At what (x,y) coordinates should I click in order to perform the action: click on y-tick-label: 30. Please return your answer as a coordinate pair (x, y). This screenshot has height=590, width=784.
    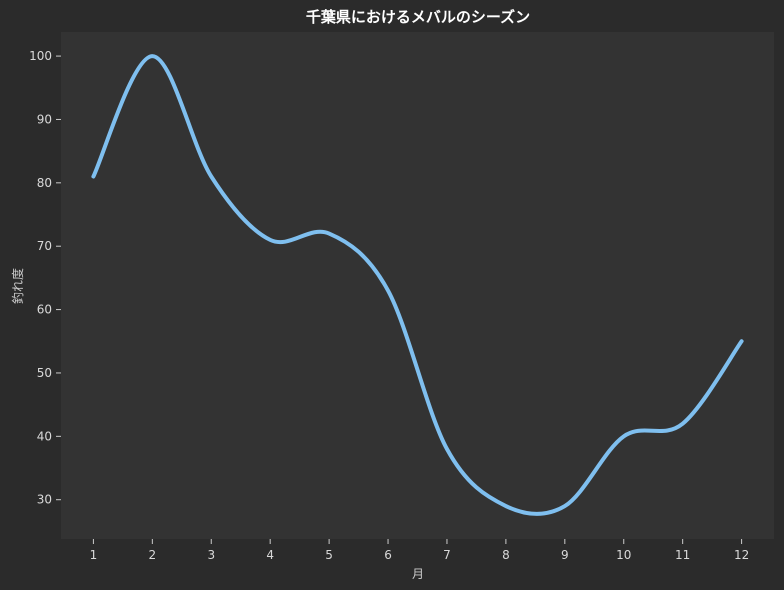
    Looking at the image, I should click on (44, 500).